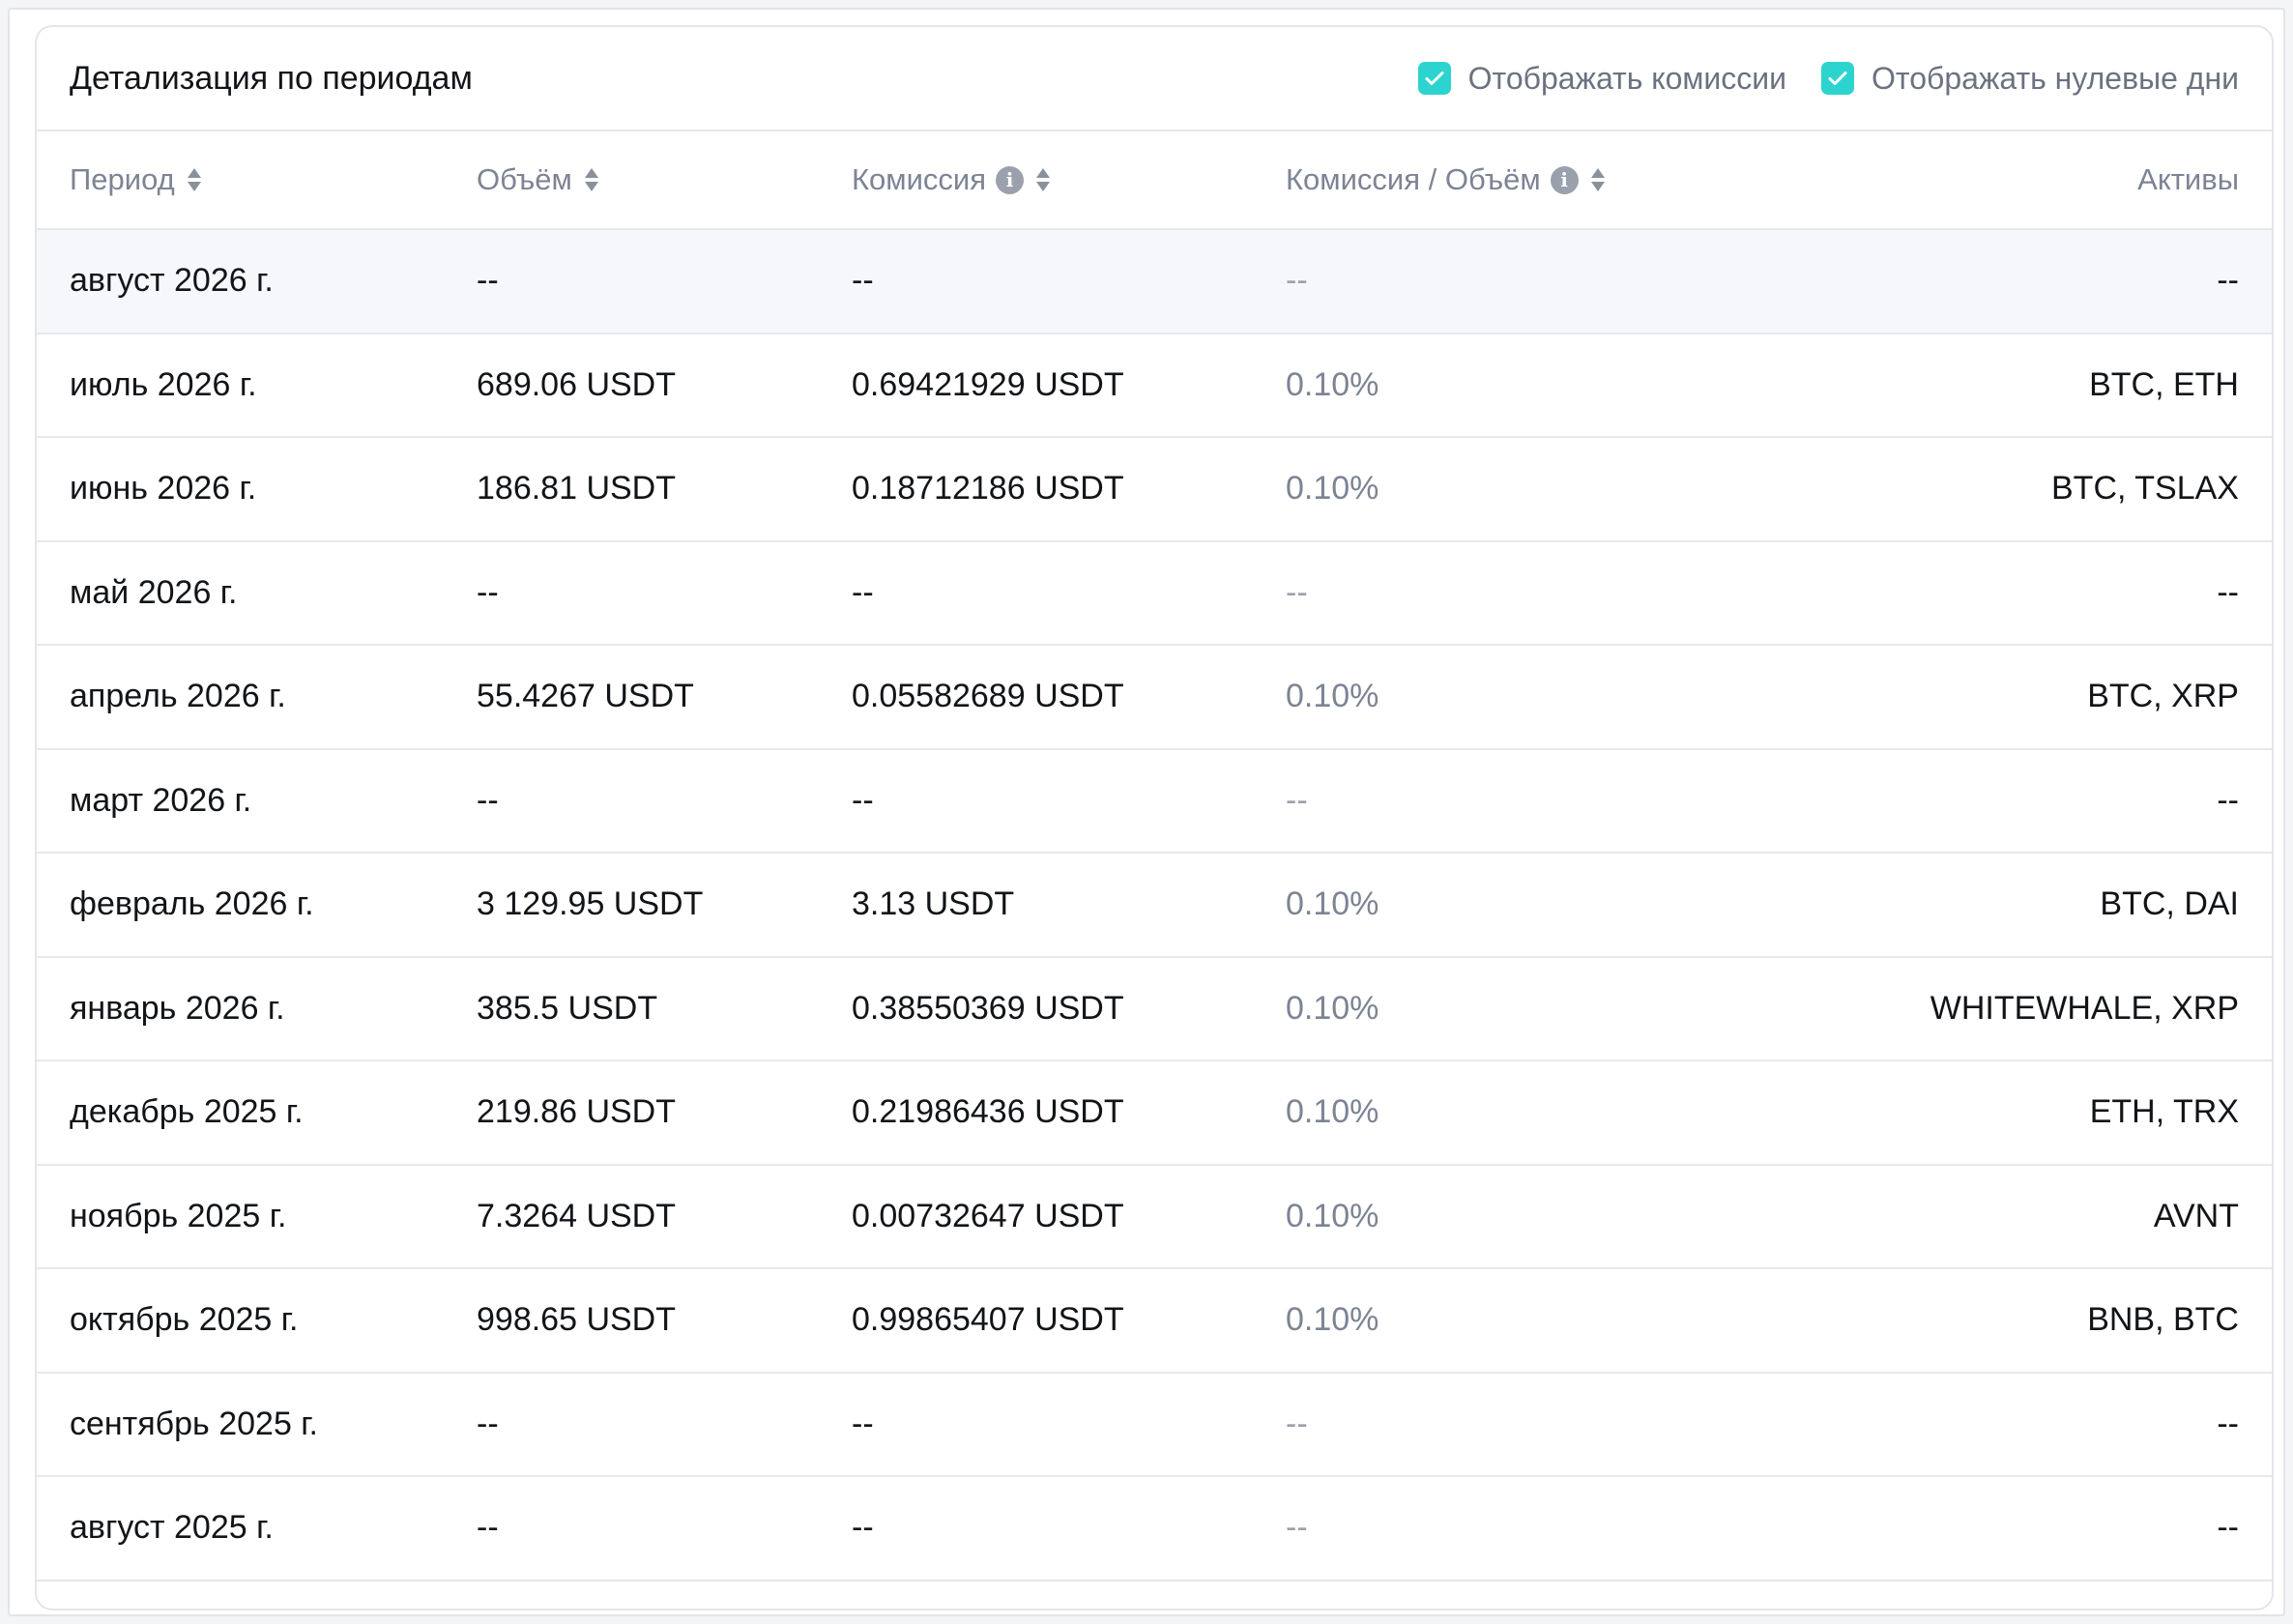 Image resolution: width=2293 pixels, height=1624 pixels. What do you see at coordinates (988, 1215) in the screenshot?
I see `commission-cell: 0.00732647 USDT` at bounding box center [988, 1215].